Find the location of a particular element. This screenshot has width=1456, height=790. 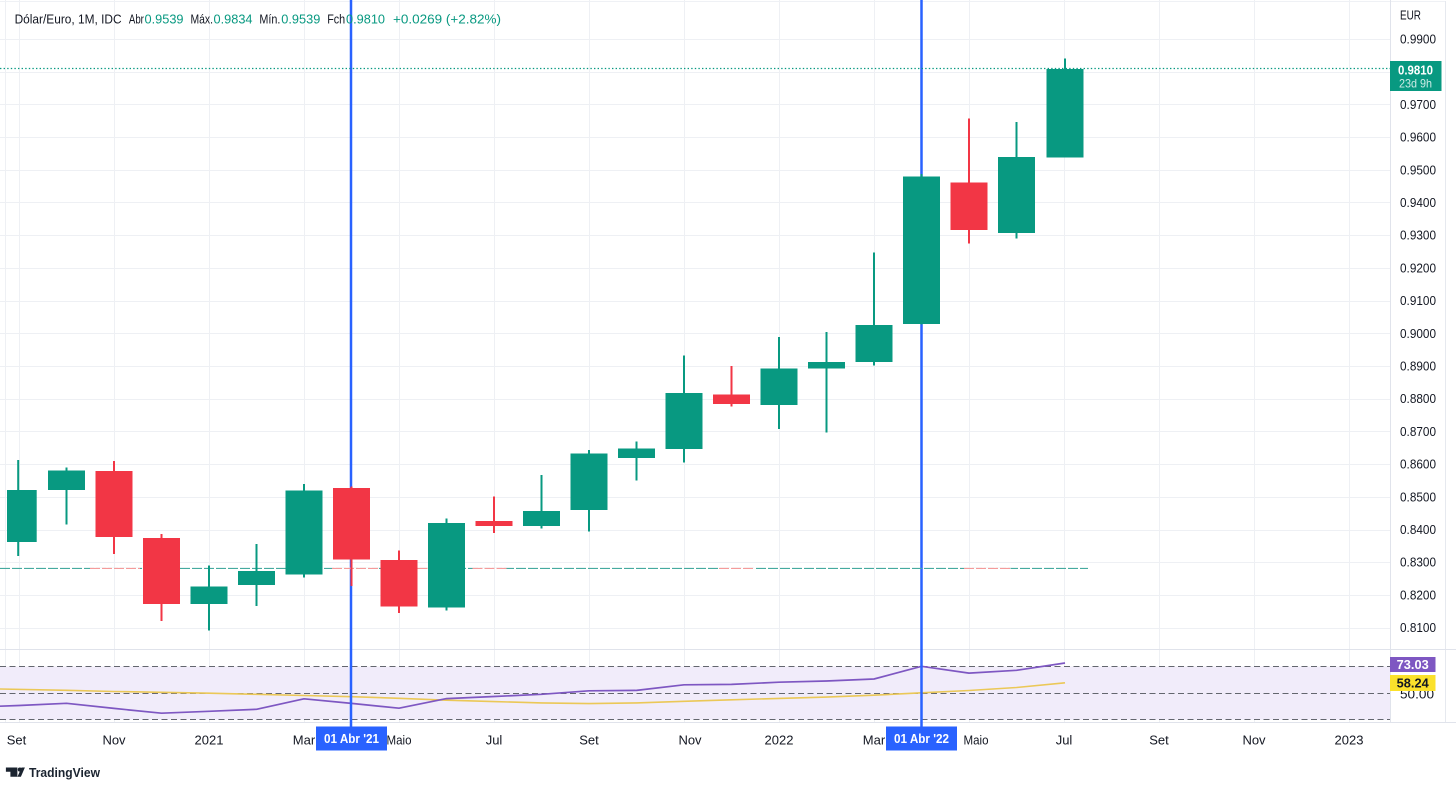

svg-text: 0.8600 is located at coordinates (1418, 465).